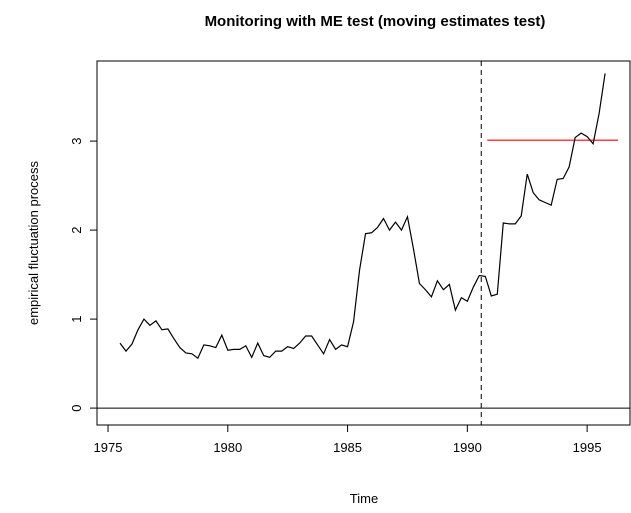 This screenshot has height=513, width=631. What do you see at coordinates (76, 407) in the screenshot?
I see `y-tick-label: 0` at bounding box center [76, 407].